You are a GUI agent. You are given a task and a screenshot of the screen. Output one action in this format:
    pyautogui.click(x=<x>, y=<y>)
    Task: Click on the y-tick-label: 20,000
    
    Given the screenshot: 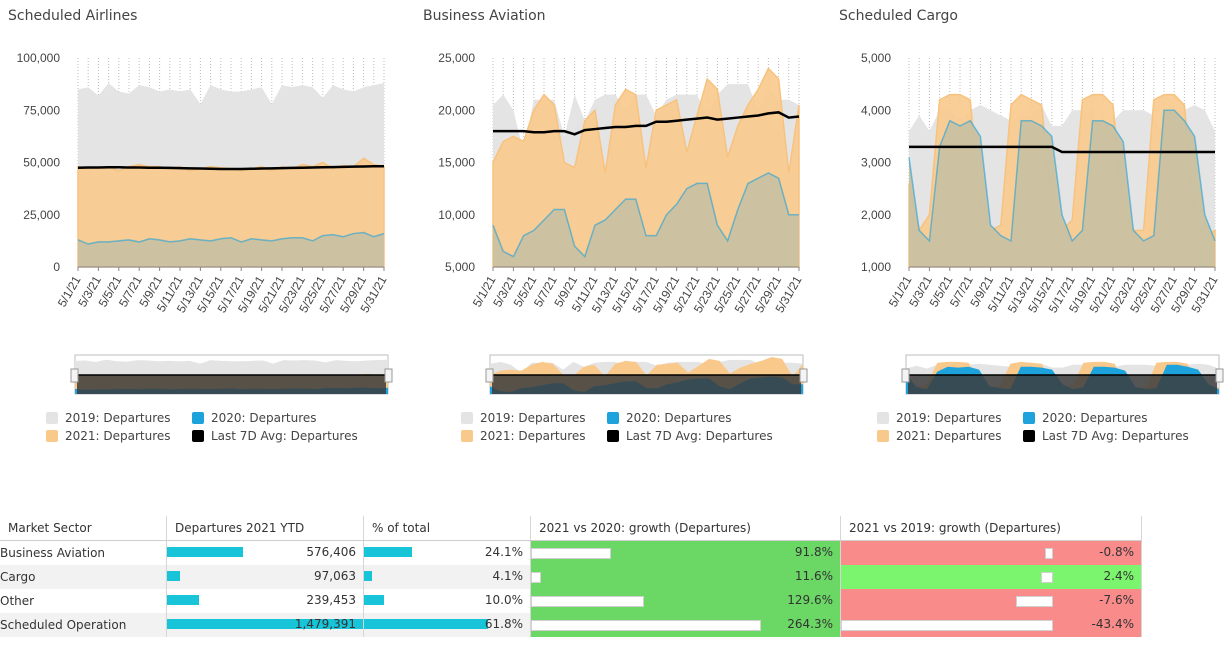 What is the action you would take?
    pyautogui.click(x=456, y=110)
    